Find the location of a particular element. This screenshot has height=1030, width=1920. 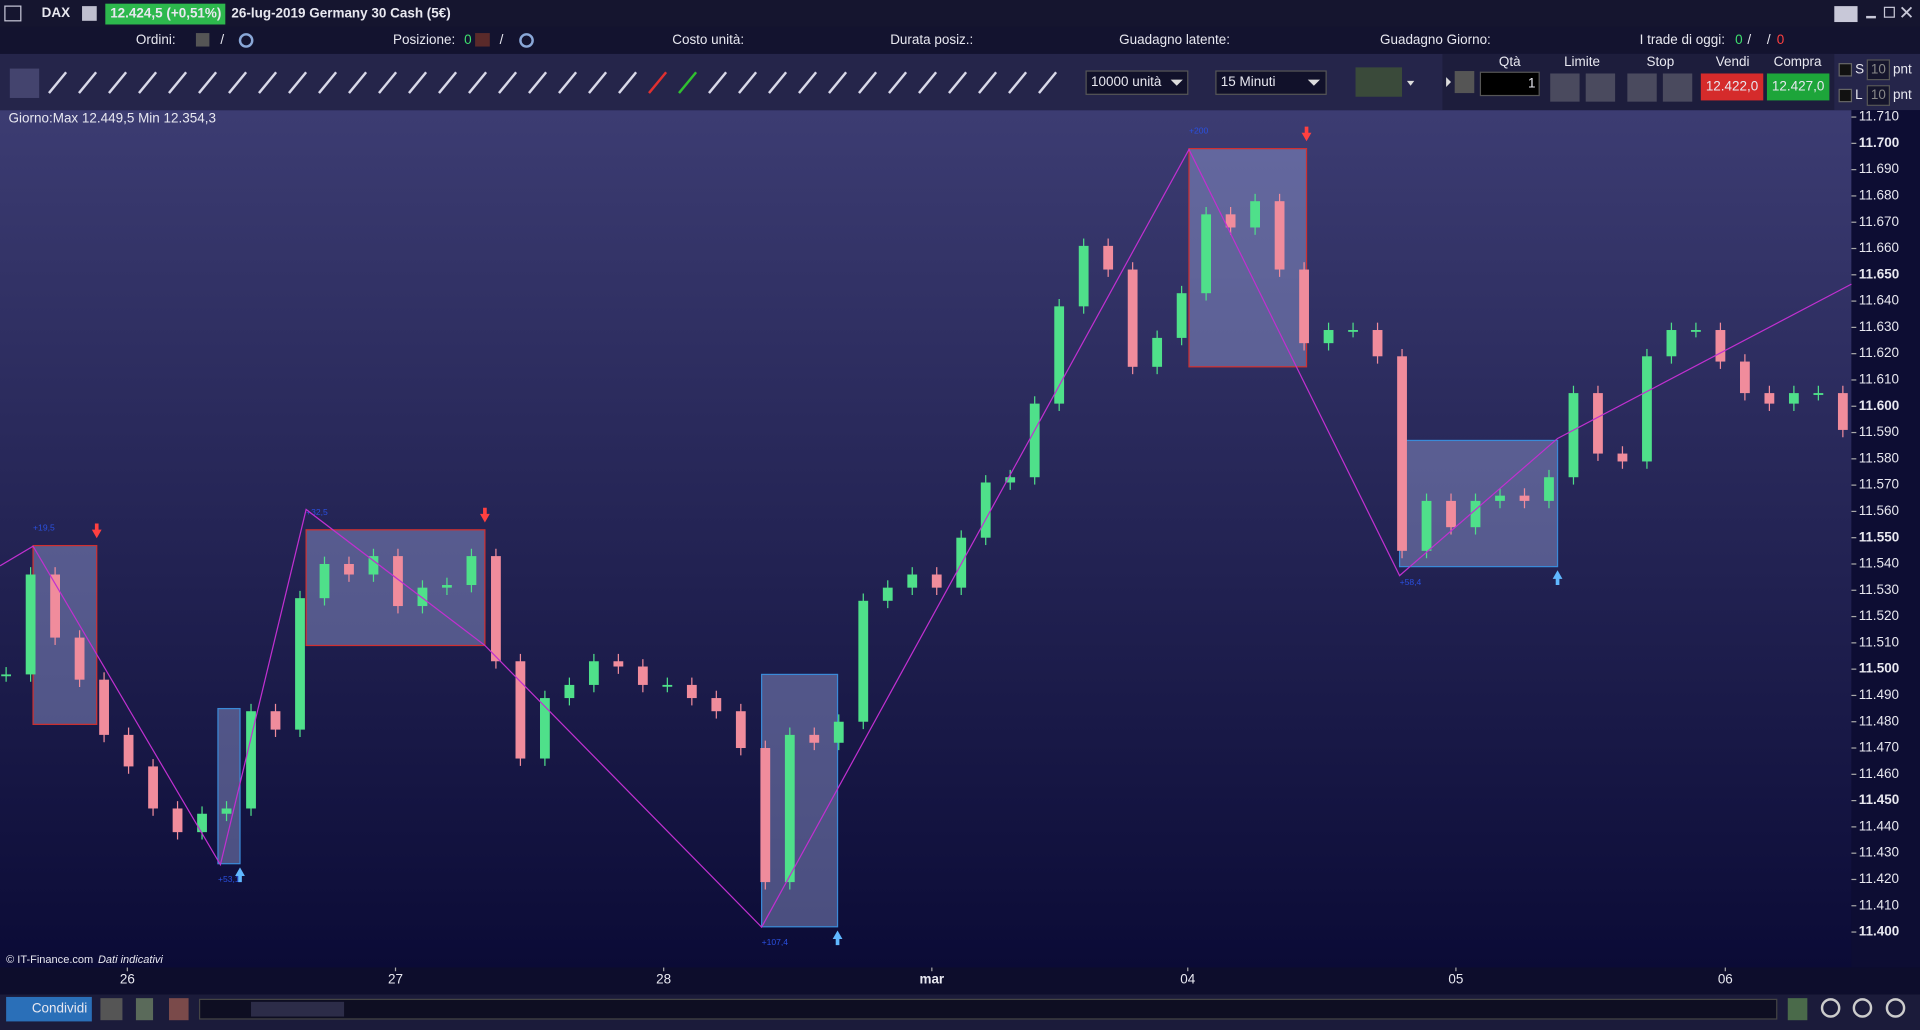

buy-price: 12.427,0 is located at coordinates (1798, 86).